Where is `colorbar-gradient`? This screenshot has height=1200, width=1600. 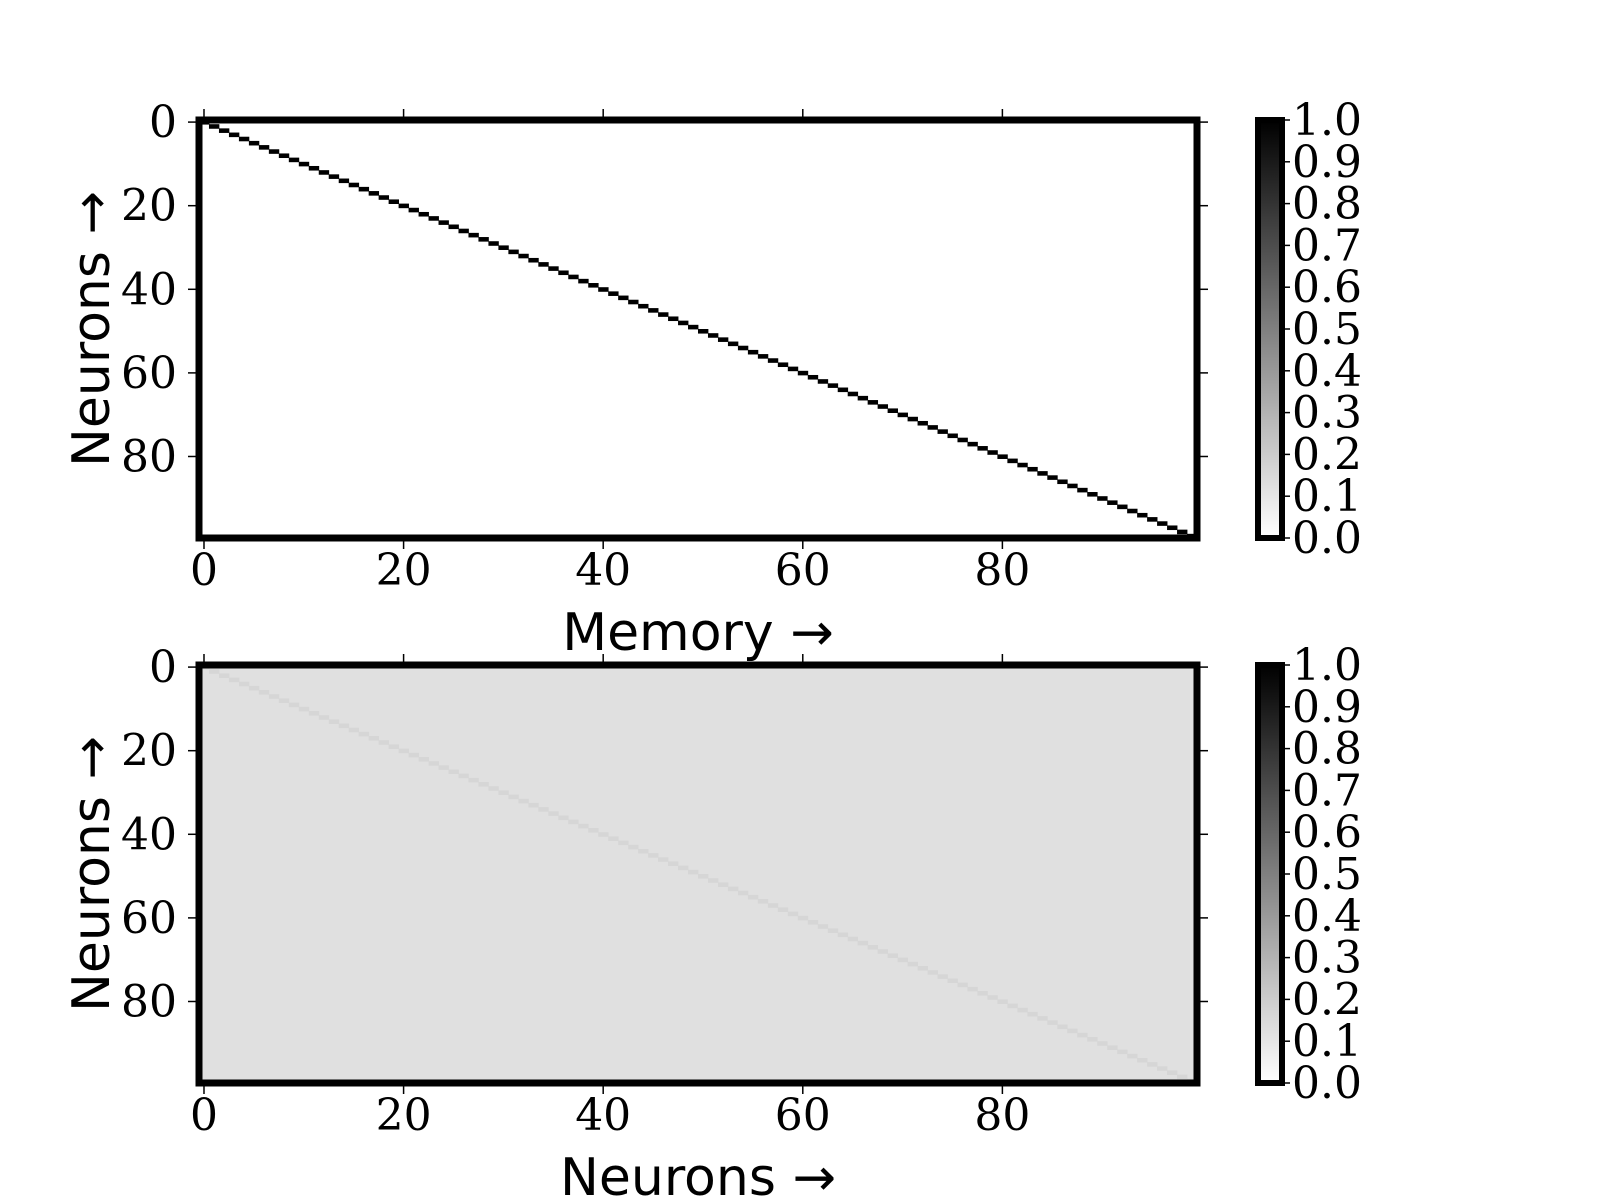
colorbar-gradient is located at coordinates (1270, 874).